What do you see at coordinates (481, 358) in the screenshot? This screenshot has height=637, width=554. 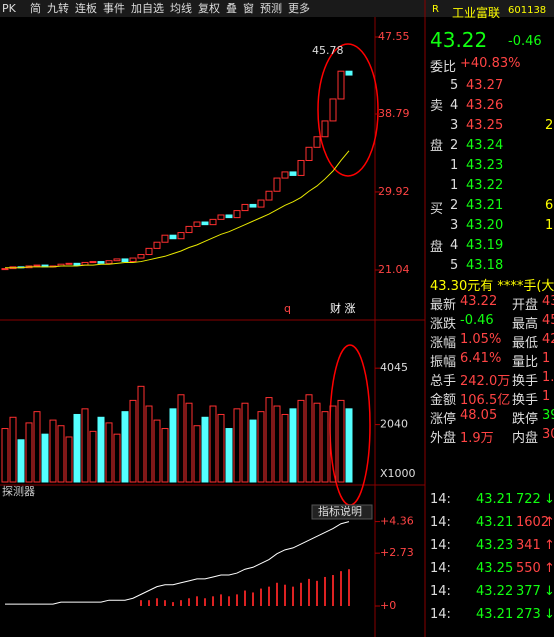 I see `stat-value: 6.41%` at bounding box center [481, 358].